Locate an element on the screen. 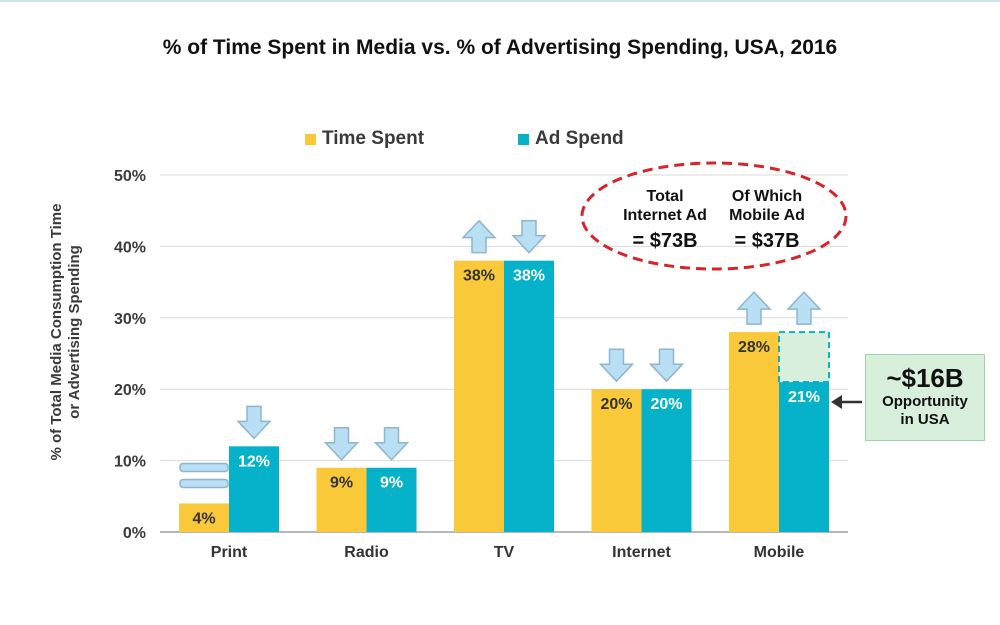 This screenshot has width=1000, height=625. data-label: 21% is located at coordinates (804, 397).